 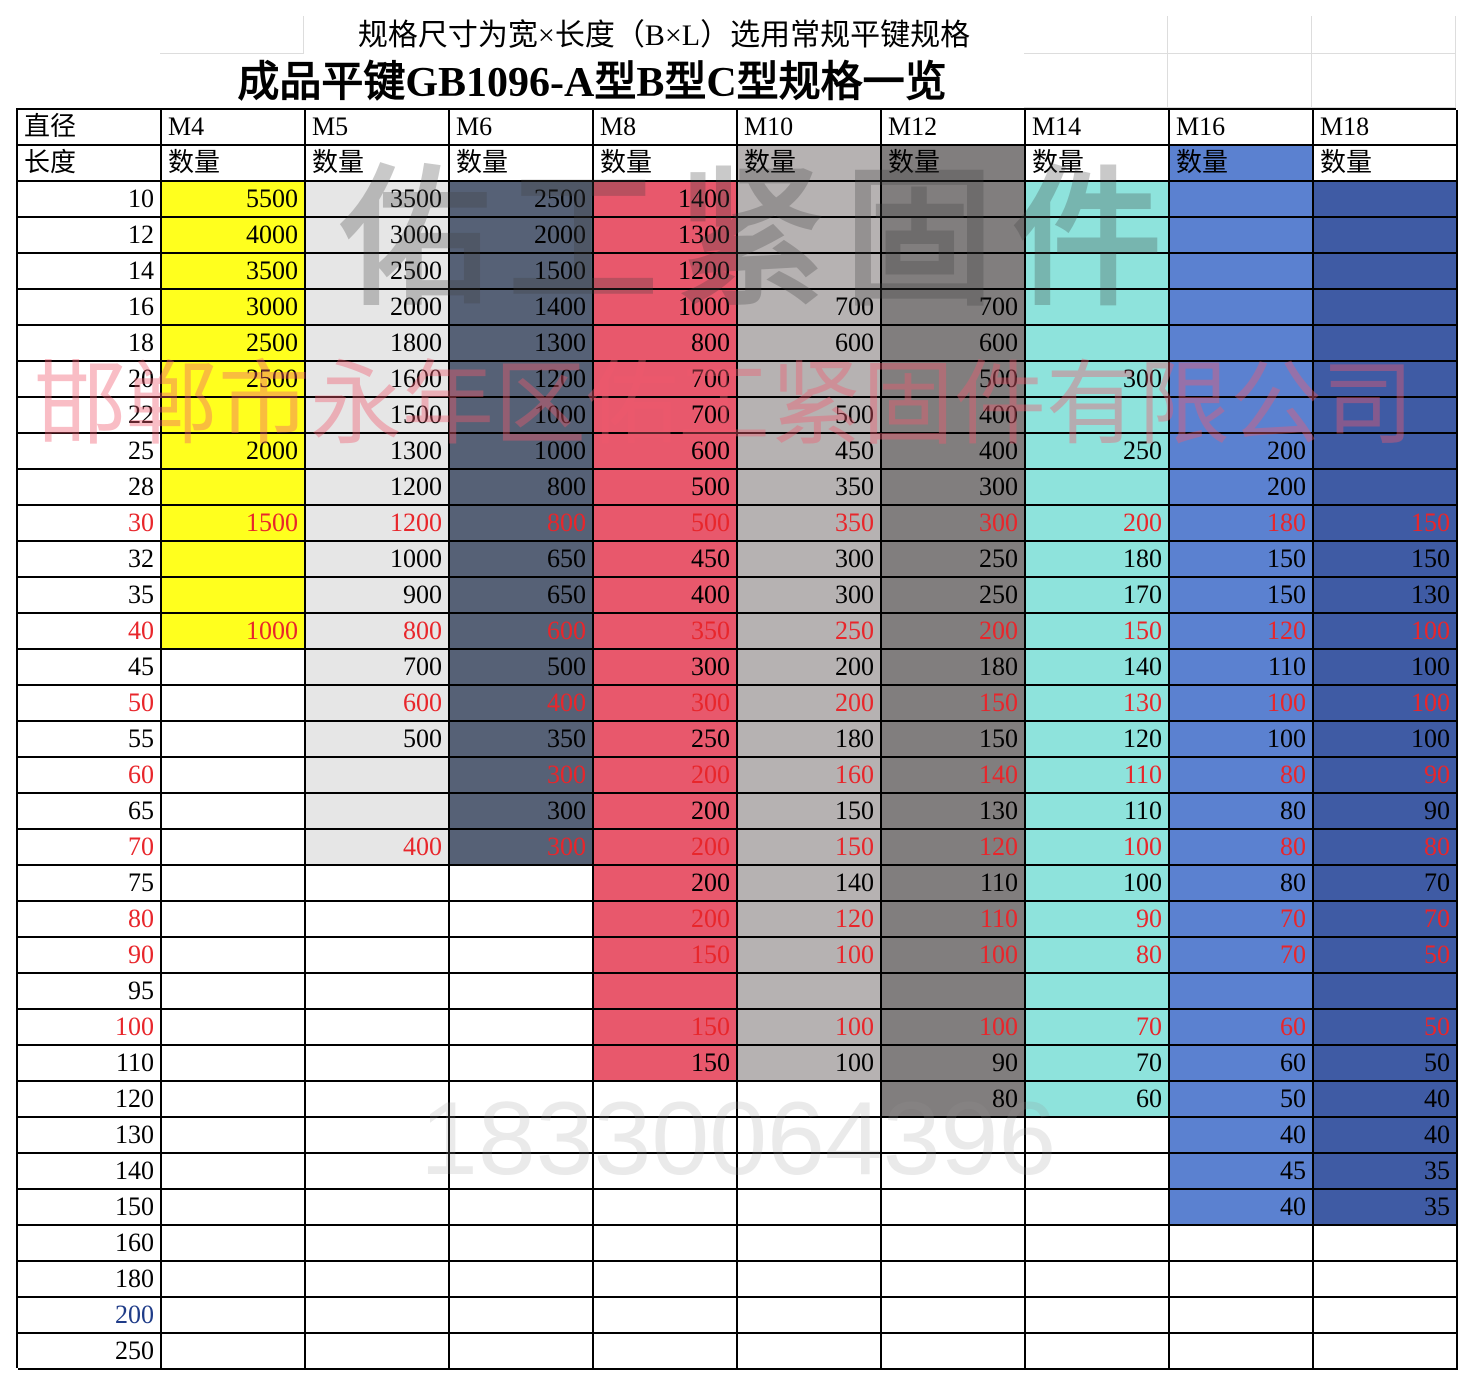 What do you see at coordinates (666, 200) in the screenshot?
I see `qty-cell: 1400` at bounding box center [666, 200].